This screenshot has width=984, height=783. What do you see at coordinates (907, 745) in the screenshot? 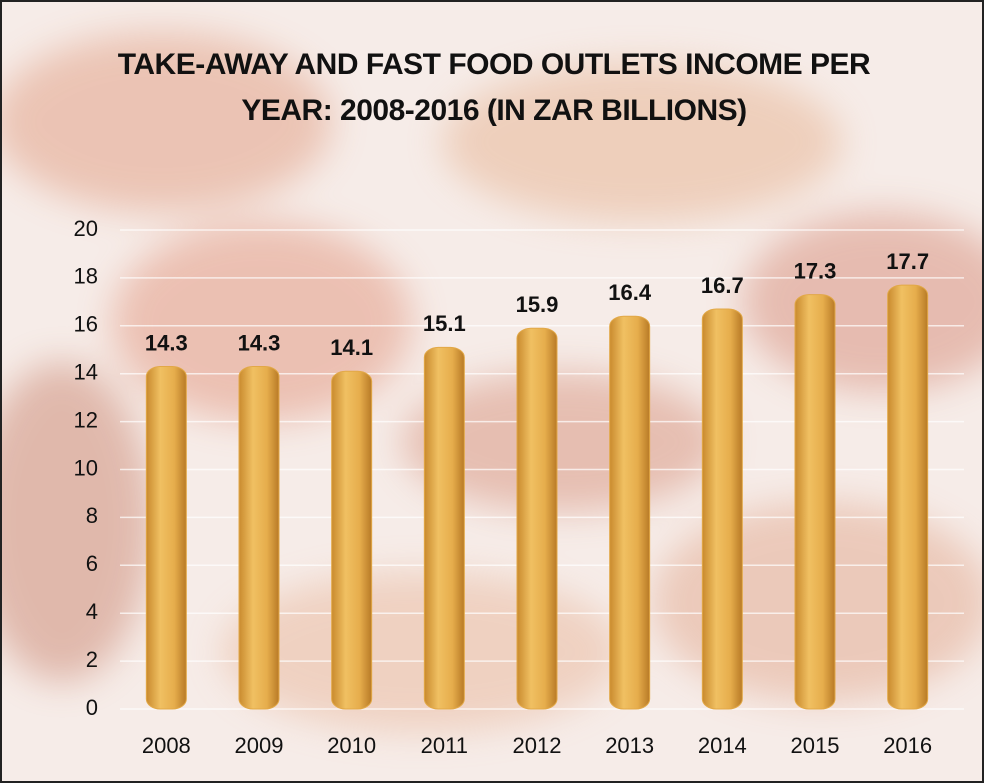
I see `x-tick-label: 2016` at bounding box center [907, 745].